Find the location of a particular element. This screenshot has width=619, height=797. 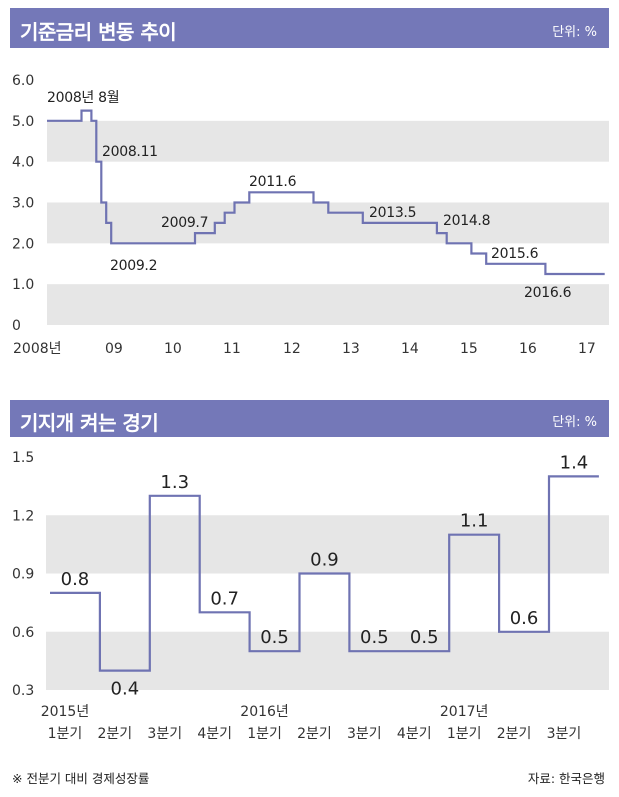

rate-annotation: 2014.8 is located at coordinates (466, 221).